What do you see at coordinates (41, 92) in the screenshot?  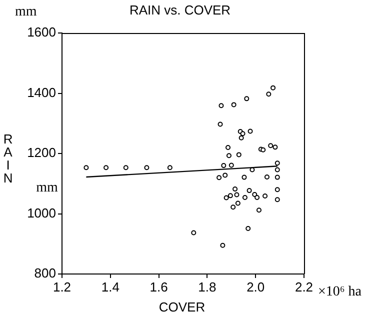 I see `y-tick-label: 1400` at bounding box center [41, 92].